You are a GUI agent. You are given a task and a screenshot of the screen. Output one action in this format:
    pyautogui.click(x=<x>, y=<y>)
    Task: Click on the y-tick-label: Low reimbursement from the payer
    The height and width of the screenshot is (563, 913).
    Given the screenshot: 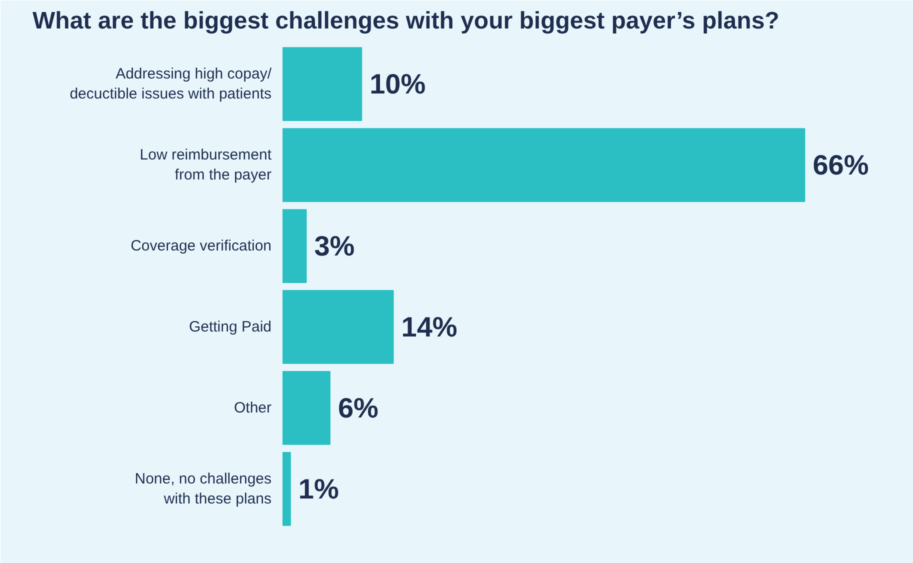 What is the action you would take?
    pyautogui.click(x=206, y=165)
    